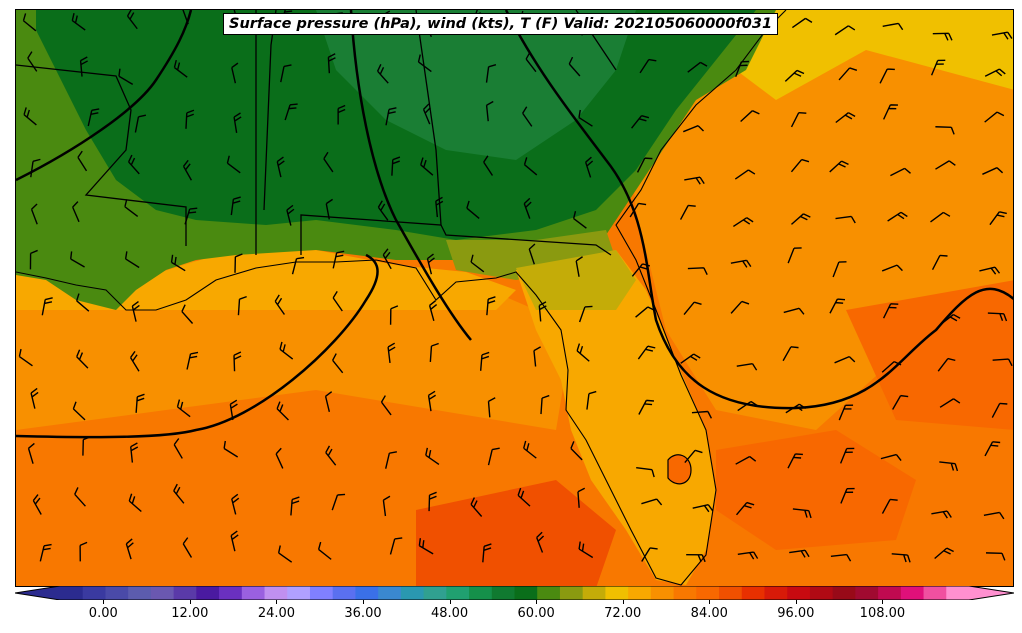 This screenshot has width=1022, height=633. I want to click on colorbar-tick-label: 84.00, so click(709, 613).